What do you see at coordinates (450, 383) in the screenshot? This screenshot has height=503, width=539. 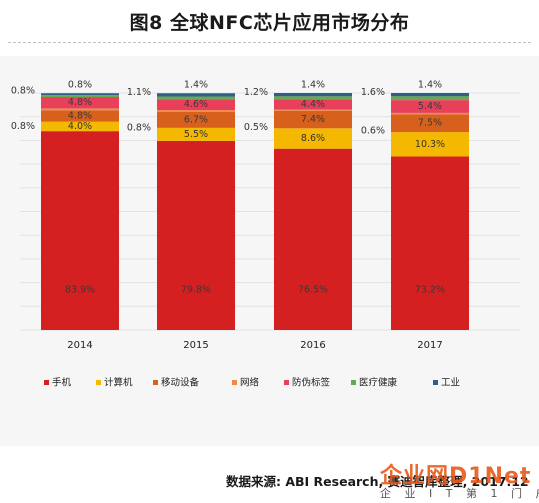 I see `legend-label-7: 工业` at bounding box center [450, 383].